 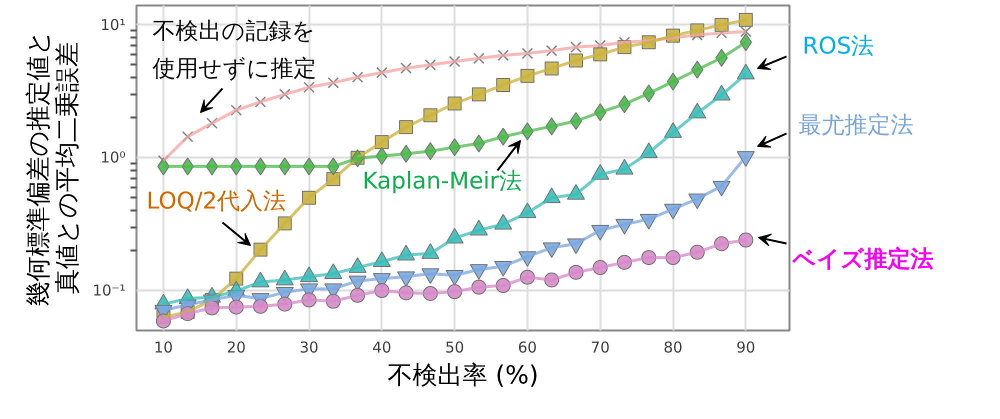 What do you see at coordinates (382, 347) in the screenshot?
I see `x-tick-label: 40` at bounding box center [382, 347].